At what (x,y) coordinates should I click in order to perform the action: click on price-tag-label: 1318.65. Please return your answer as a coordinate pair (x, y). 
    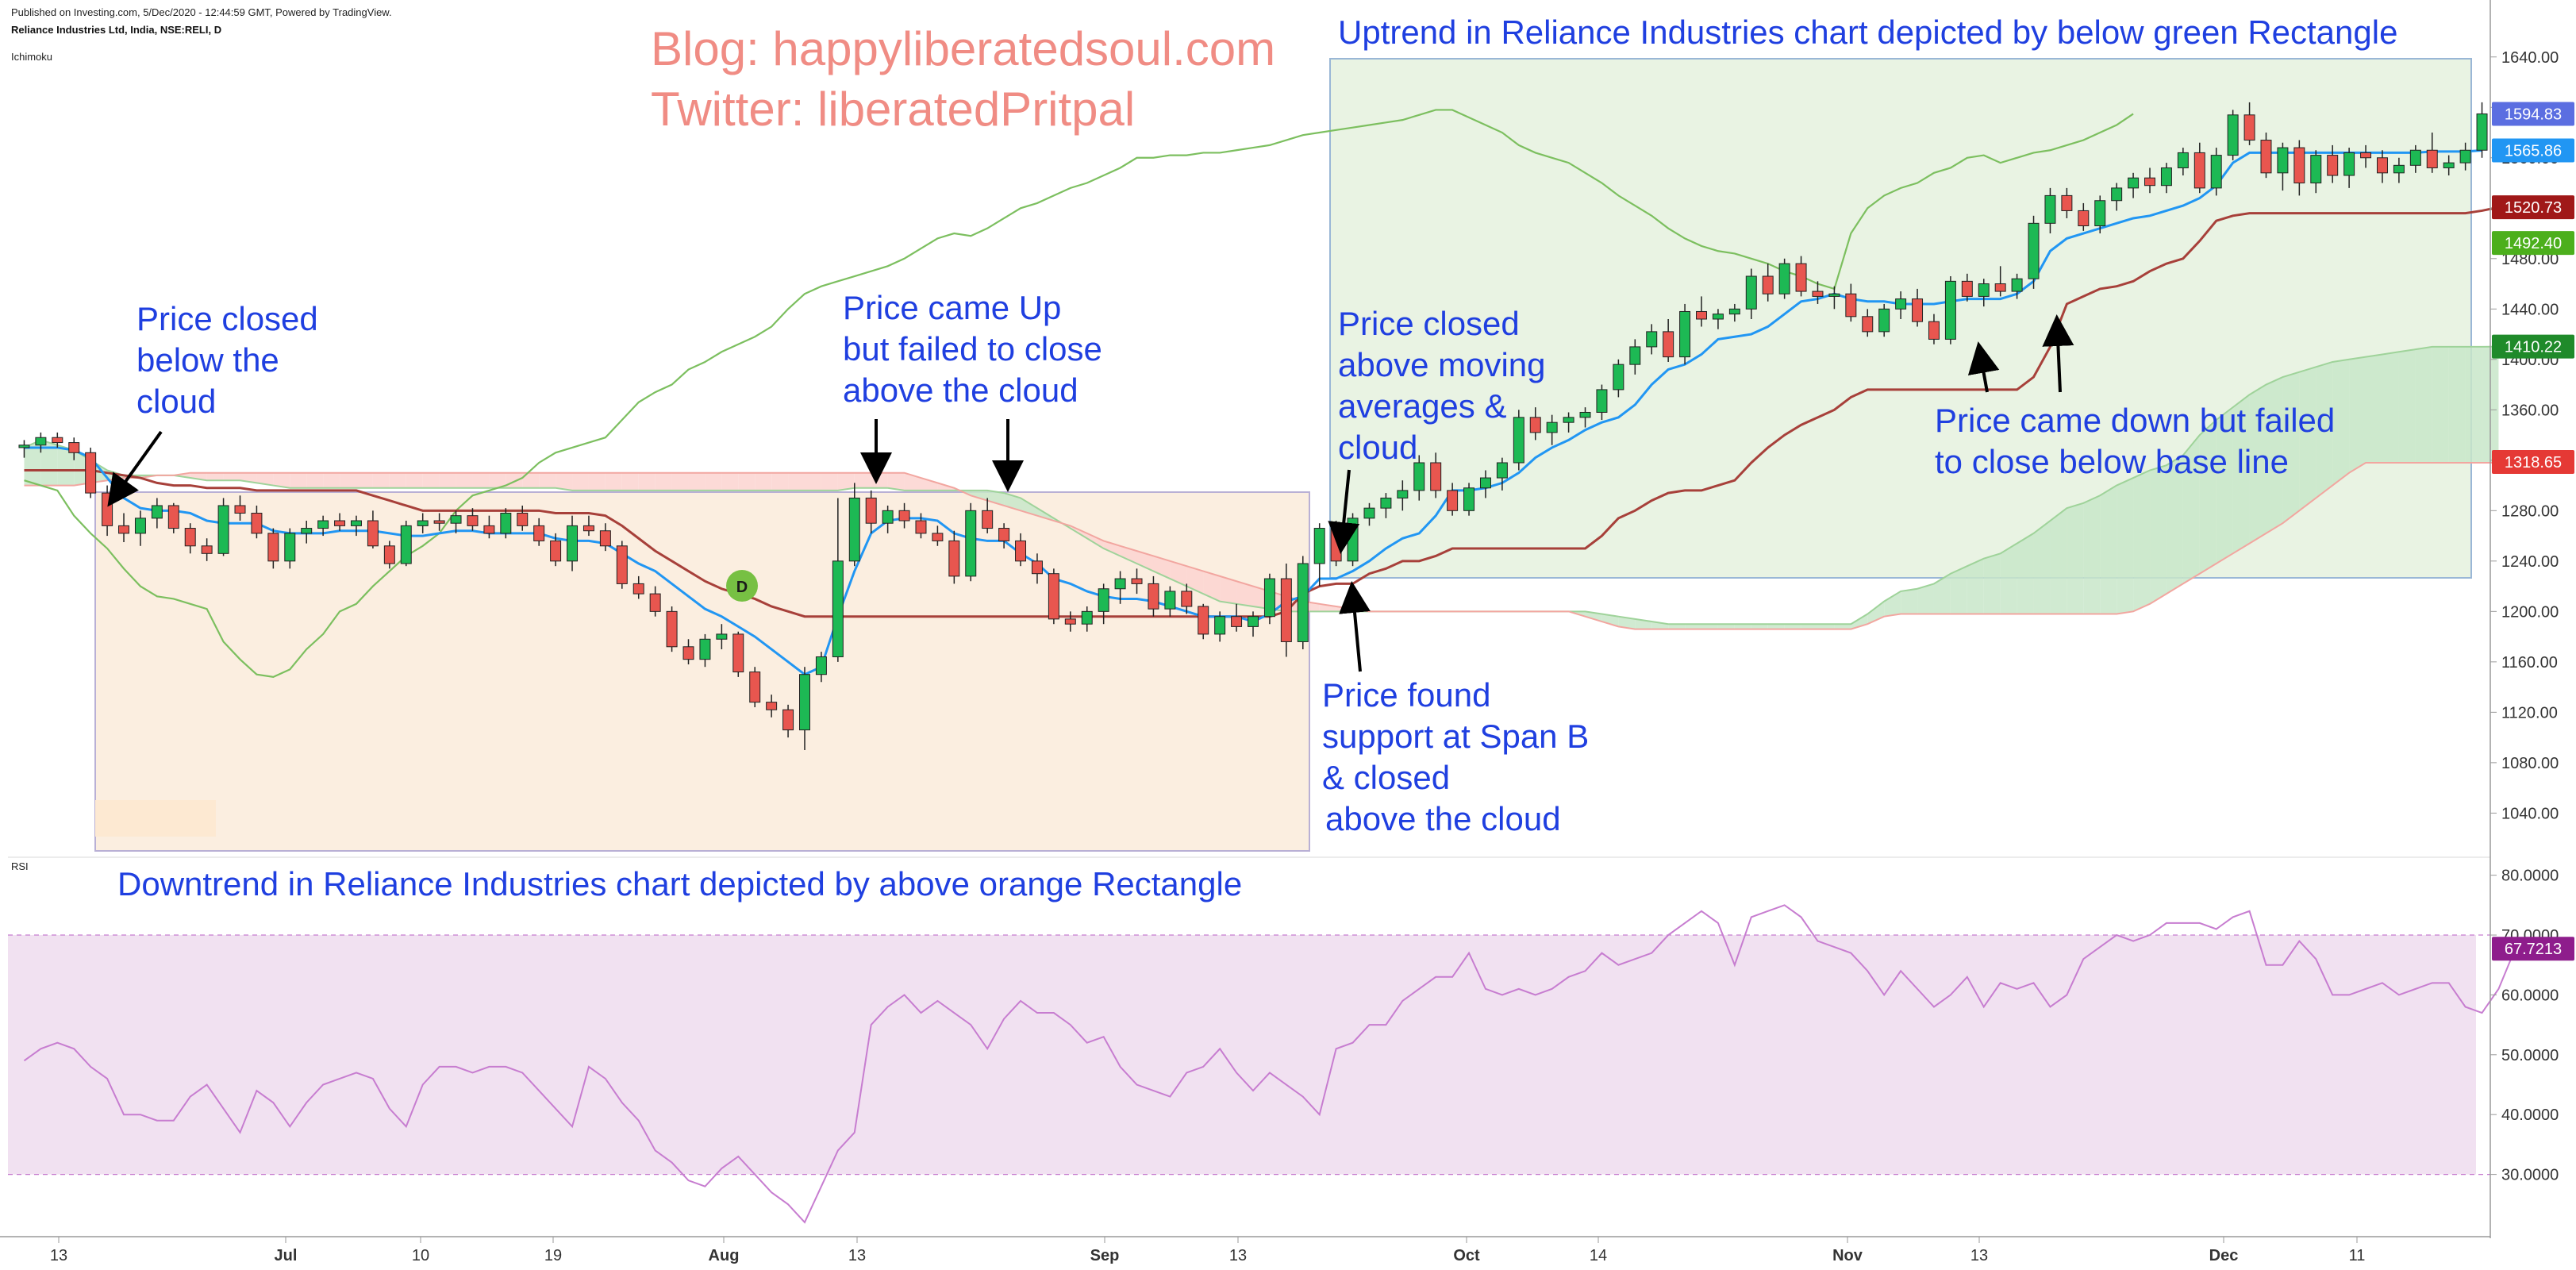
    Looking at the image, I should click on (2533, 462).